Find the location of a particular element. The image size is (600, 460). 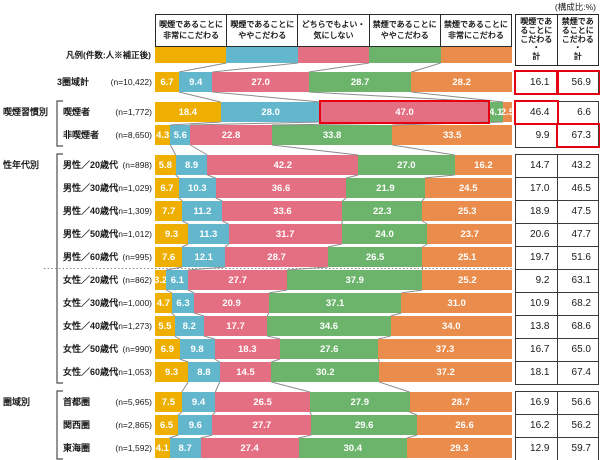

bar-segment: 37.9 is located at coordinates (355, 280).